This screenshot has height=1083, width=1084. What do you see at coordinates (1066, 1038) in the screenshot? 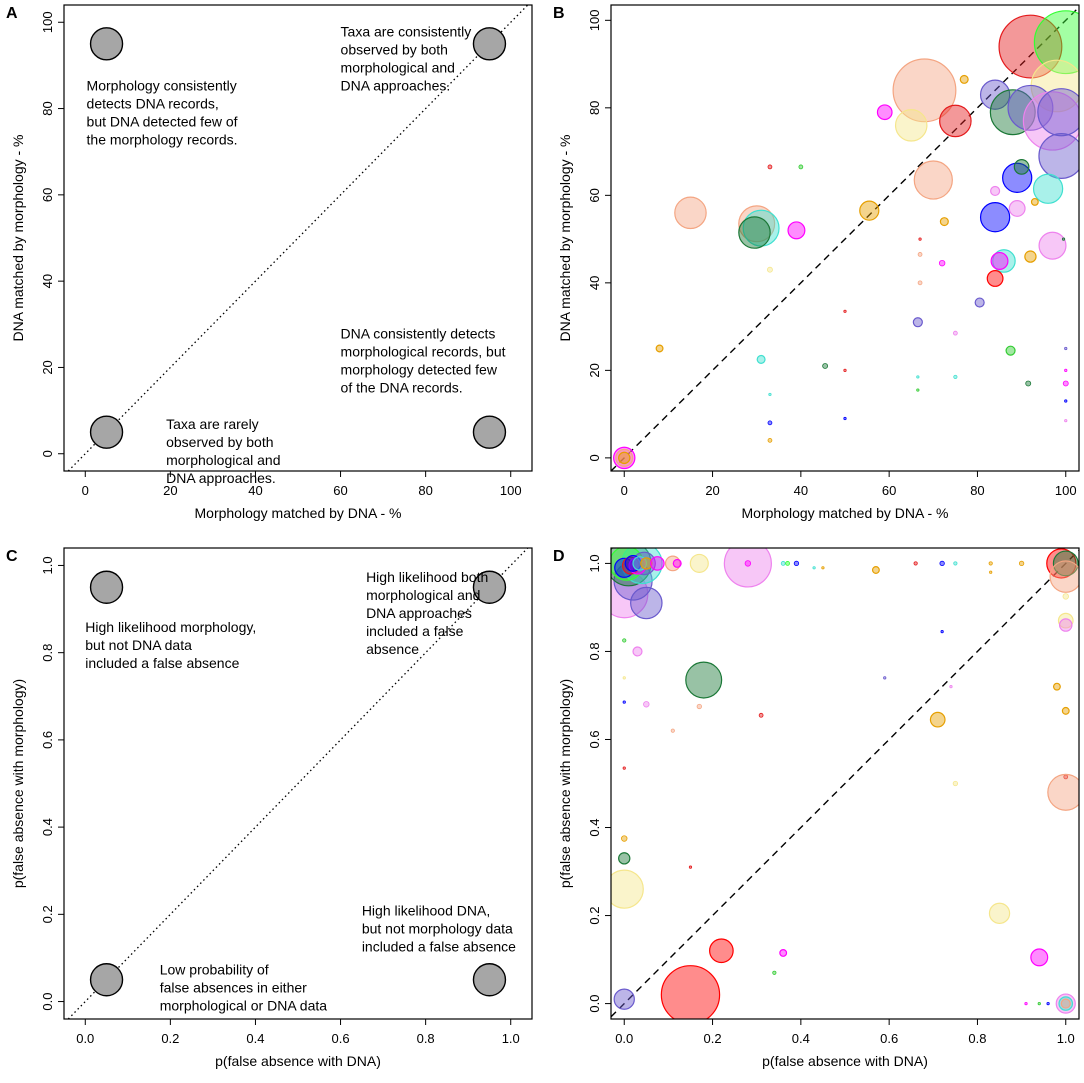
I see `x-tick-label: 1.0` at bounding box center [1066, 1038].